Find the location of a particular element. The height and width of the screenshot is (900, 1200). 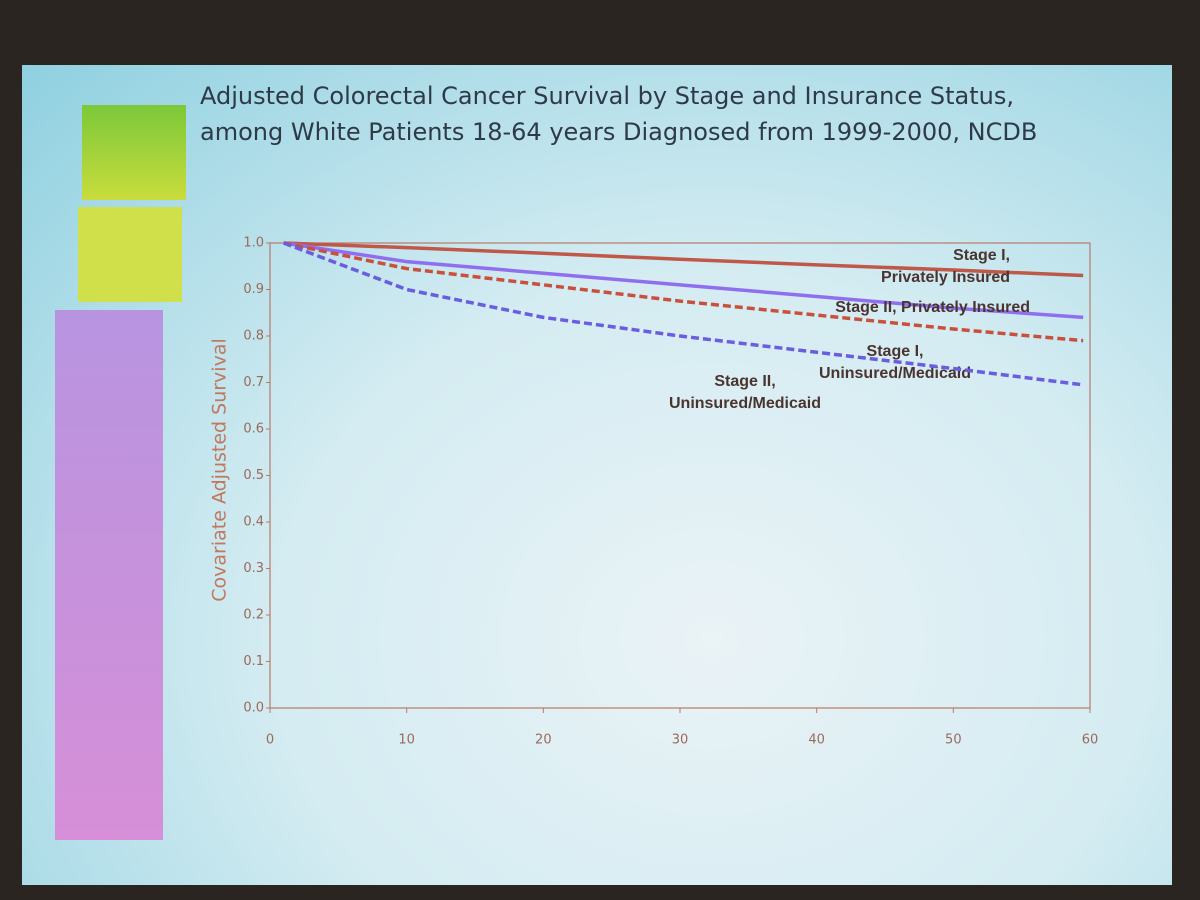

y-tick-label: 0.8 is located at coordinates (253, 336).